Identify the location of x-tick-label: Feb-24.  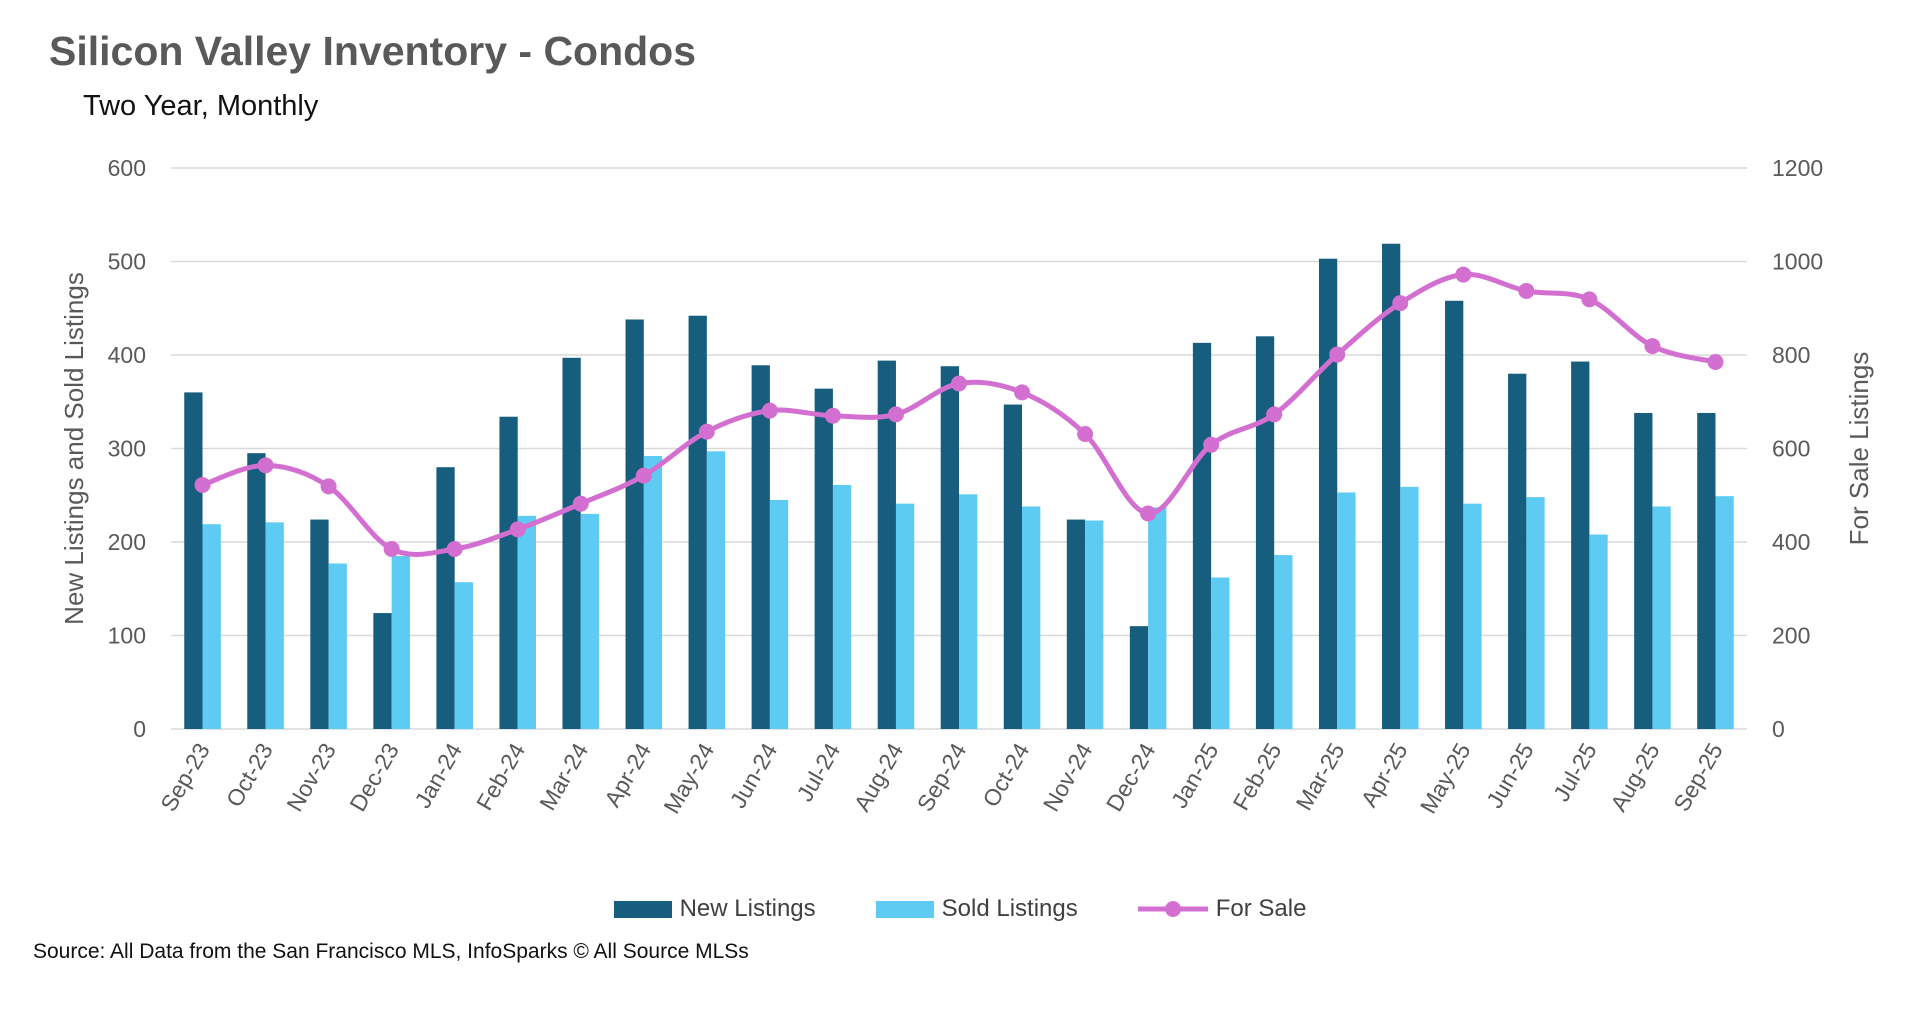
(500, 776).